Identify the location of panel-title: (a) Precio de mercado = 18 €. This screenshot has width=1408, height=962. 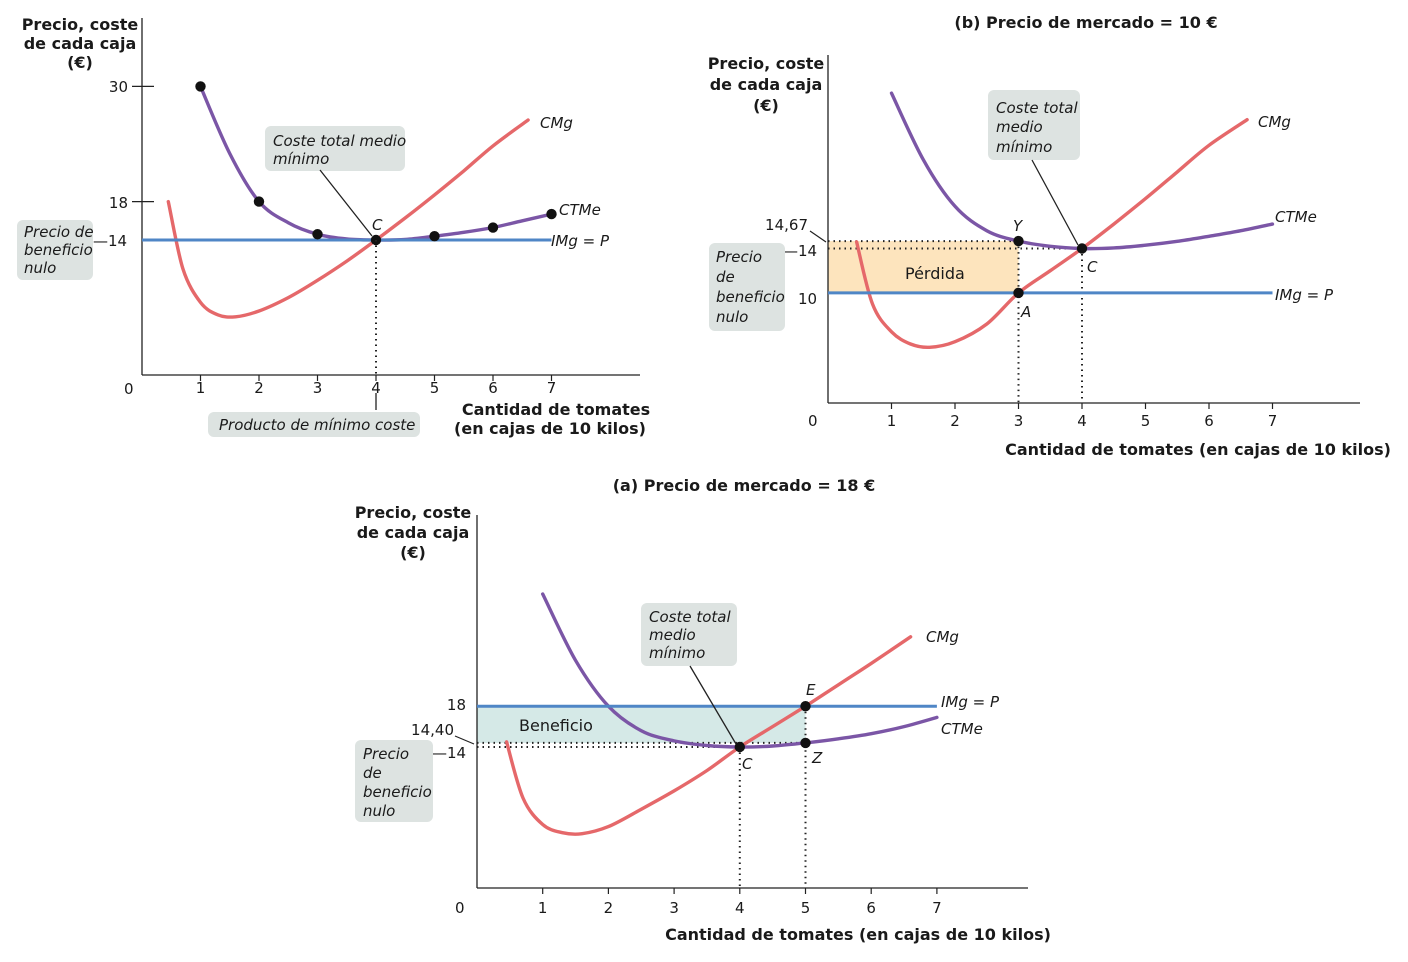
(744, 485).